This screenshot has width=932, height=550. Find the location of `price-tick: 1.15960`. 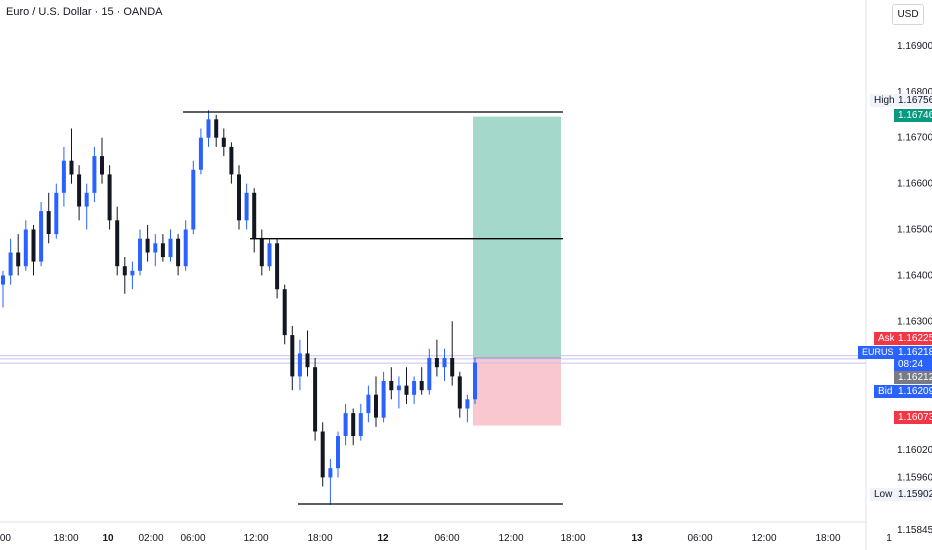

price-tick: 1.15960 is located at coordinates (914, 477).